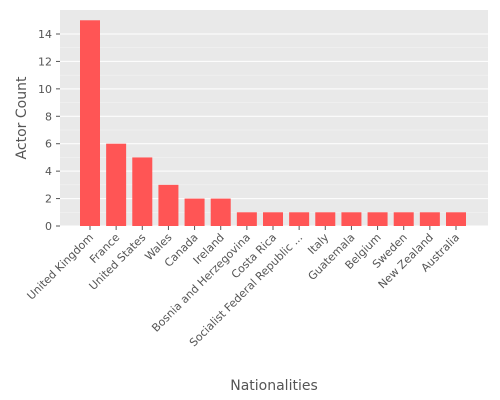 The width and height of the screenshot is (500, 400). What do you see at coordinates (48, 199) in the screenshot?
I see `y-tick-label: 2` at bounding box center [48, 199].